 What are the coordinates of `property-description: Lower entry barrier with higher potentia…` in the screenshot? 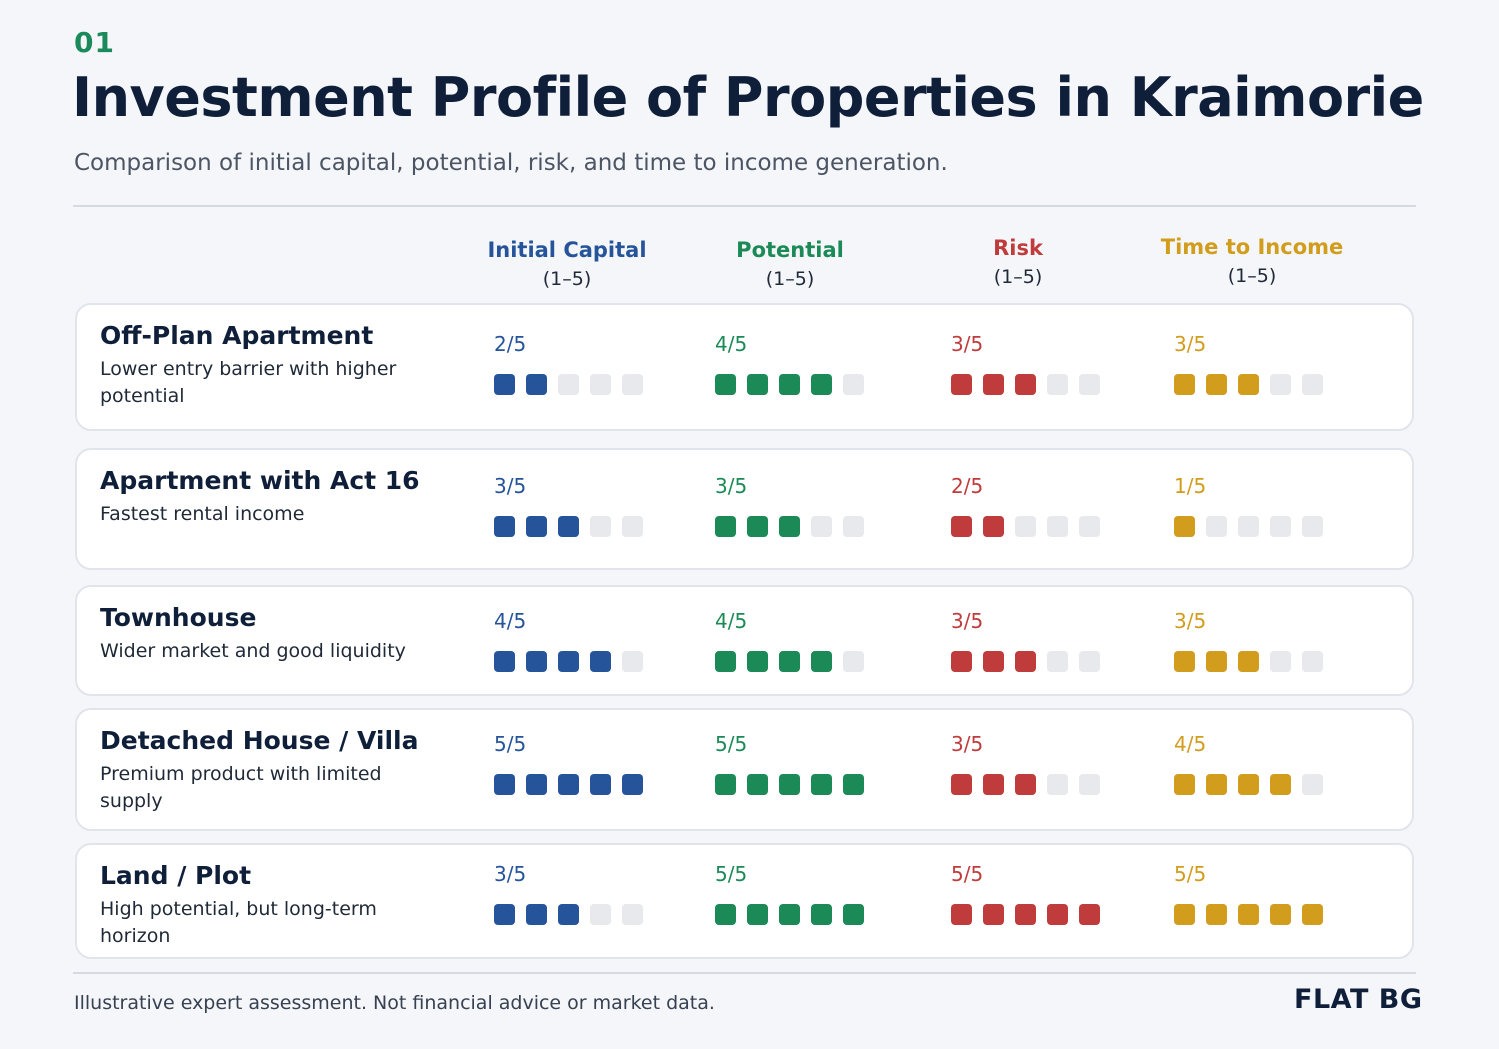 It's located at (248, 382).